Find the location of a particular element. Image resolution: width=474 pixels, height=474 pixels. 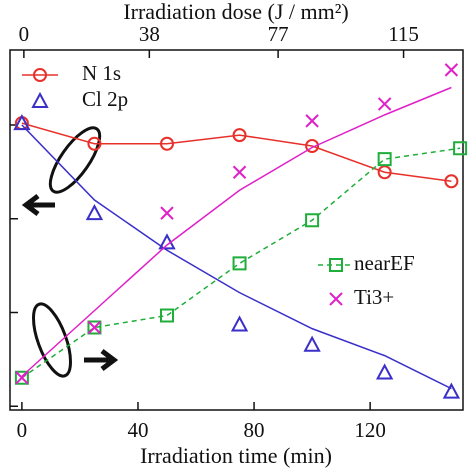

legend-label: N 1s is located at coordinates (101, 73).